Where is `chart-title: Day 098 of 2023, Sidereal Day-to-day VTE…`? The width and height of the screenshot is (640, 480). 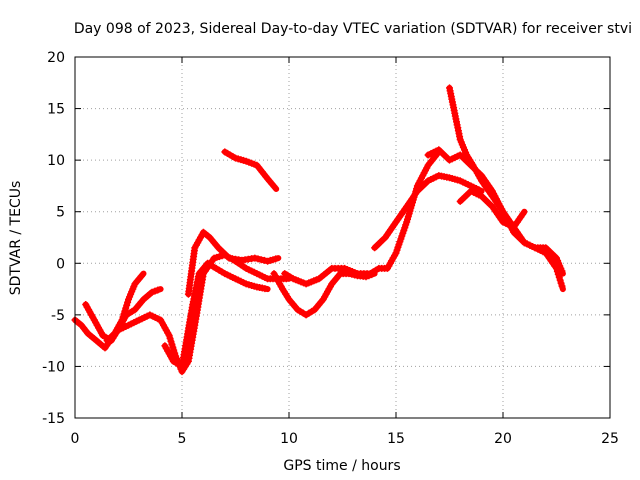
chart-title: Day 098 of 2023, Sidereal Day-to-day VTE… is located at coordinates (353, 29).